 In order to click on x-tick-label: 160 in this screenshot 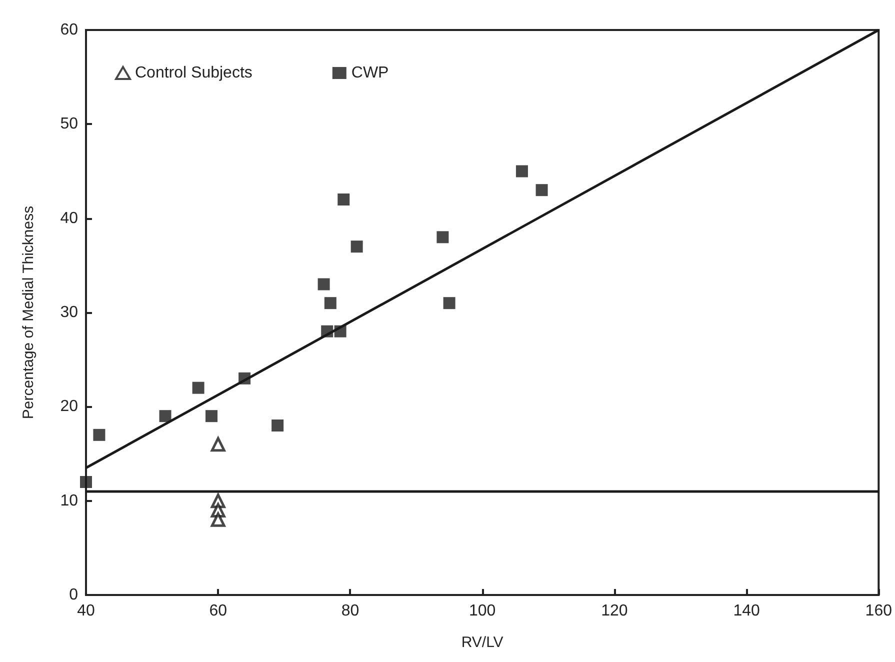, I will do `click(878, 611)`.